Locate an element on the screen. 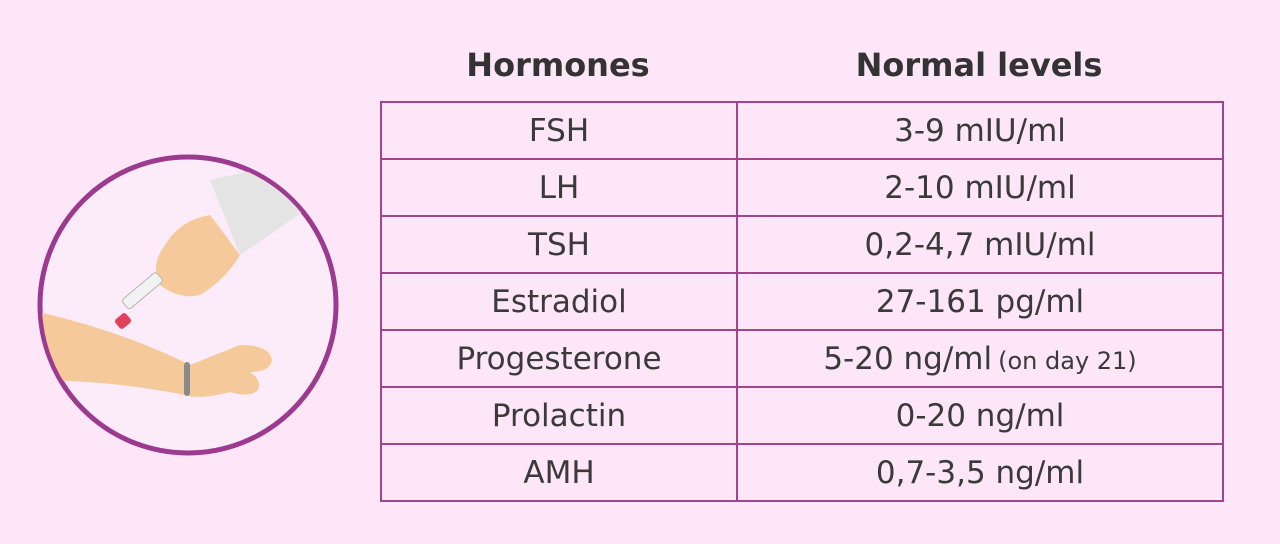  hormone-name: Prolactin is located at coordinates (559, 415).